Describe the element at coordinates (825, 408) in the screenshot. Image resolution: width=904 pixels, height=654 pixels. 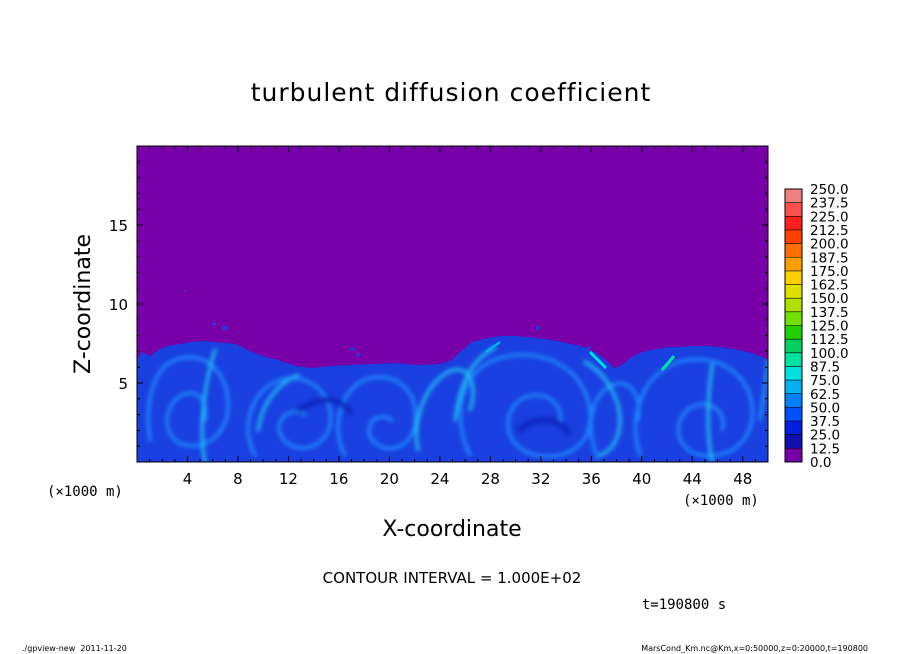
I see `colorbar-label: 50.0` at that location.